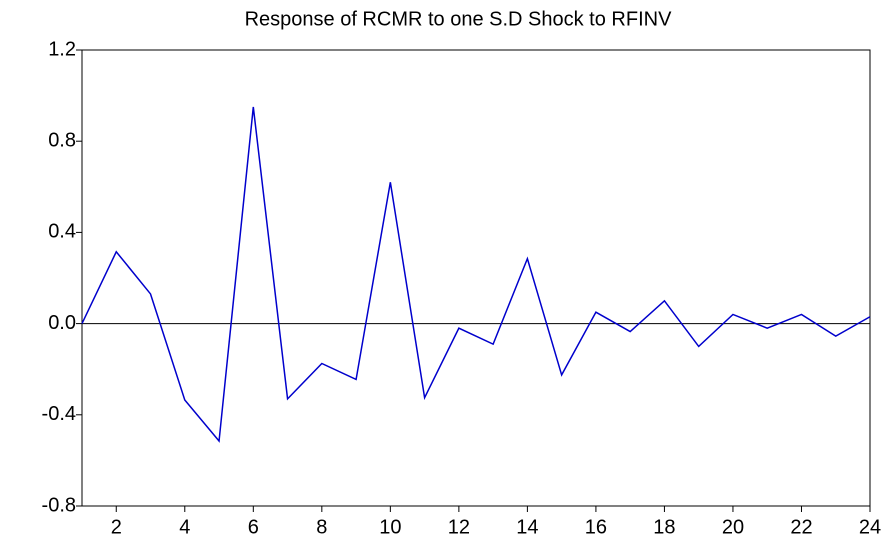 This screenshot has height=549, width=892. Describe the element at coordinates (62, 140) in the screenshot. I see `y-tick-label: 0.8` at that location.